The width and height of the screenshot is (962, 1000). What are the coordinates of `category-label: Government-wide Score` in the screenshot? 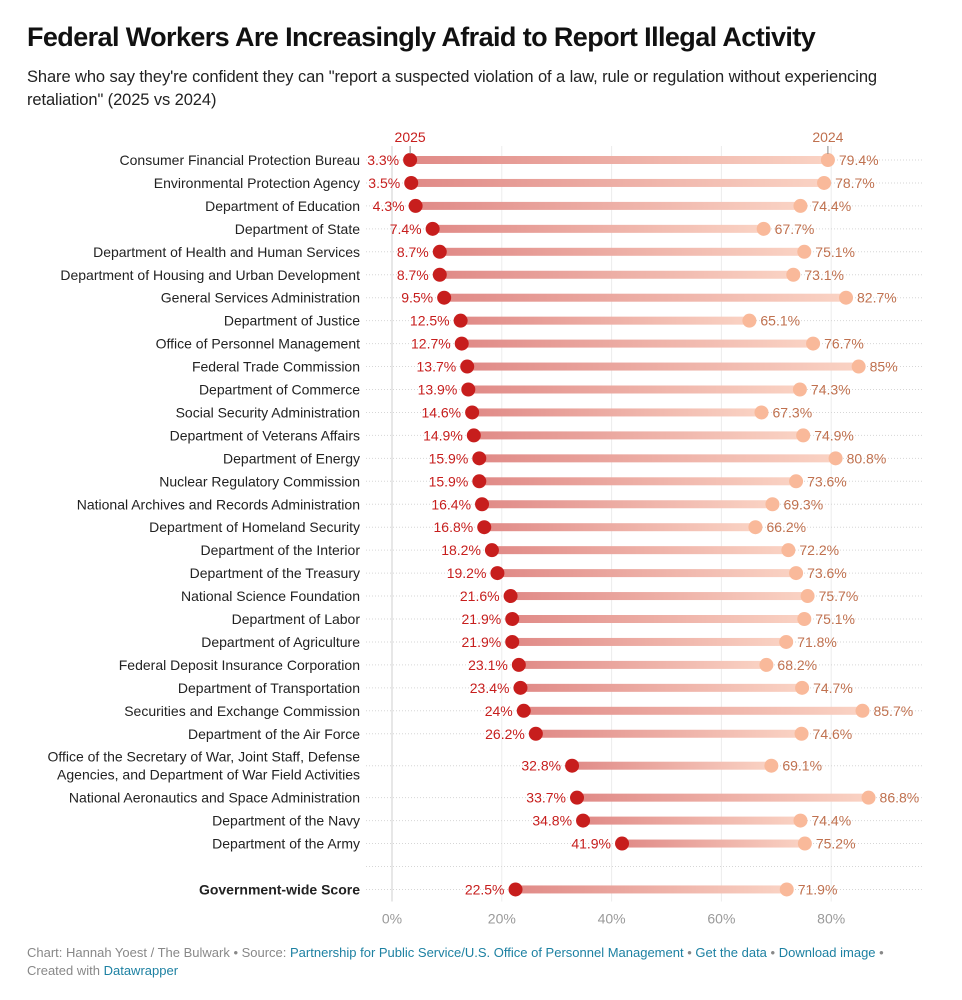 It's located at (279, 889).